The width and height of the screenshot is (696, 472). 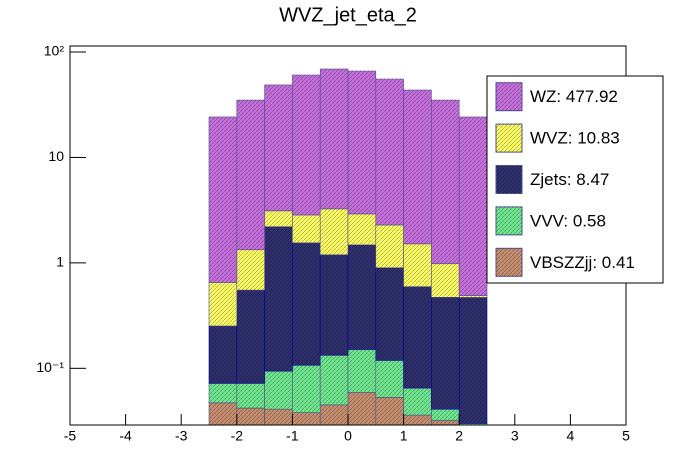 I want to click on y-tick-label: 1, so click(x=60, y=262).